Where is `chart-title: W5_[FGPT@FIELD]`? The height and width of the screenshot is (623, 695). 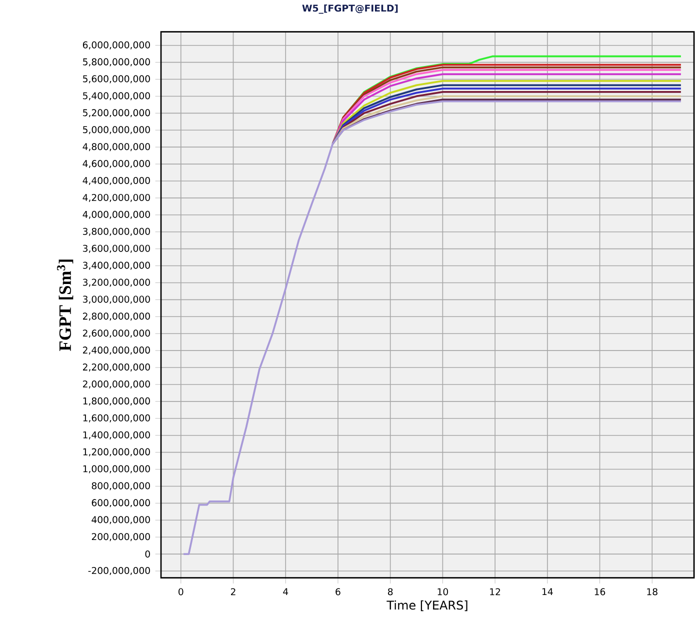 chart-title: W5_[FGPT@FIELD] is located at coordinates (350, 9).